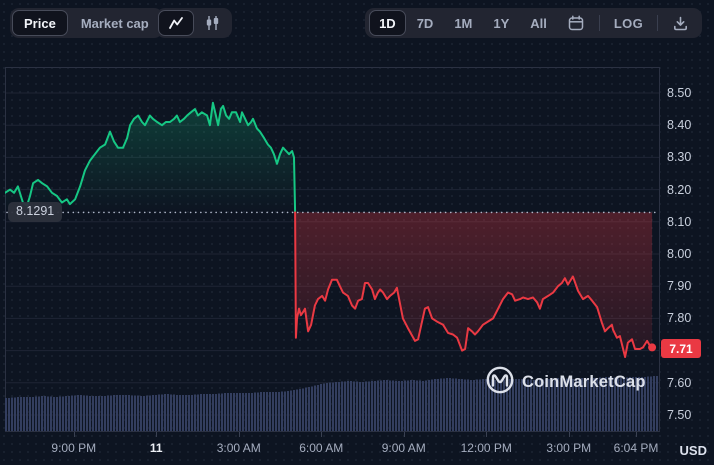 The image size is (714, 465). I want to click on x-axis-label: 6:04 PM, so click(636, 448).